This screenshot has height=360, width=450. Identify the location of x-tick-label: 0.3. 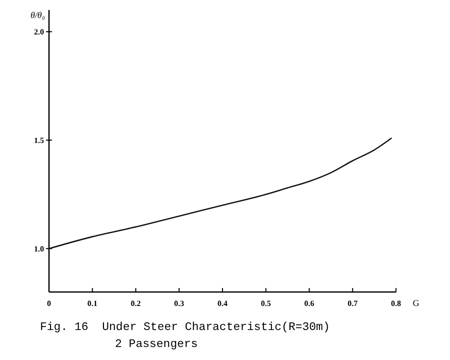
(179, 303).